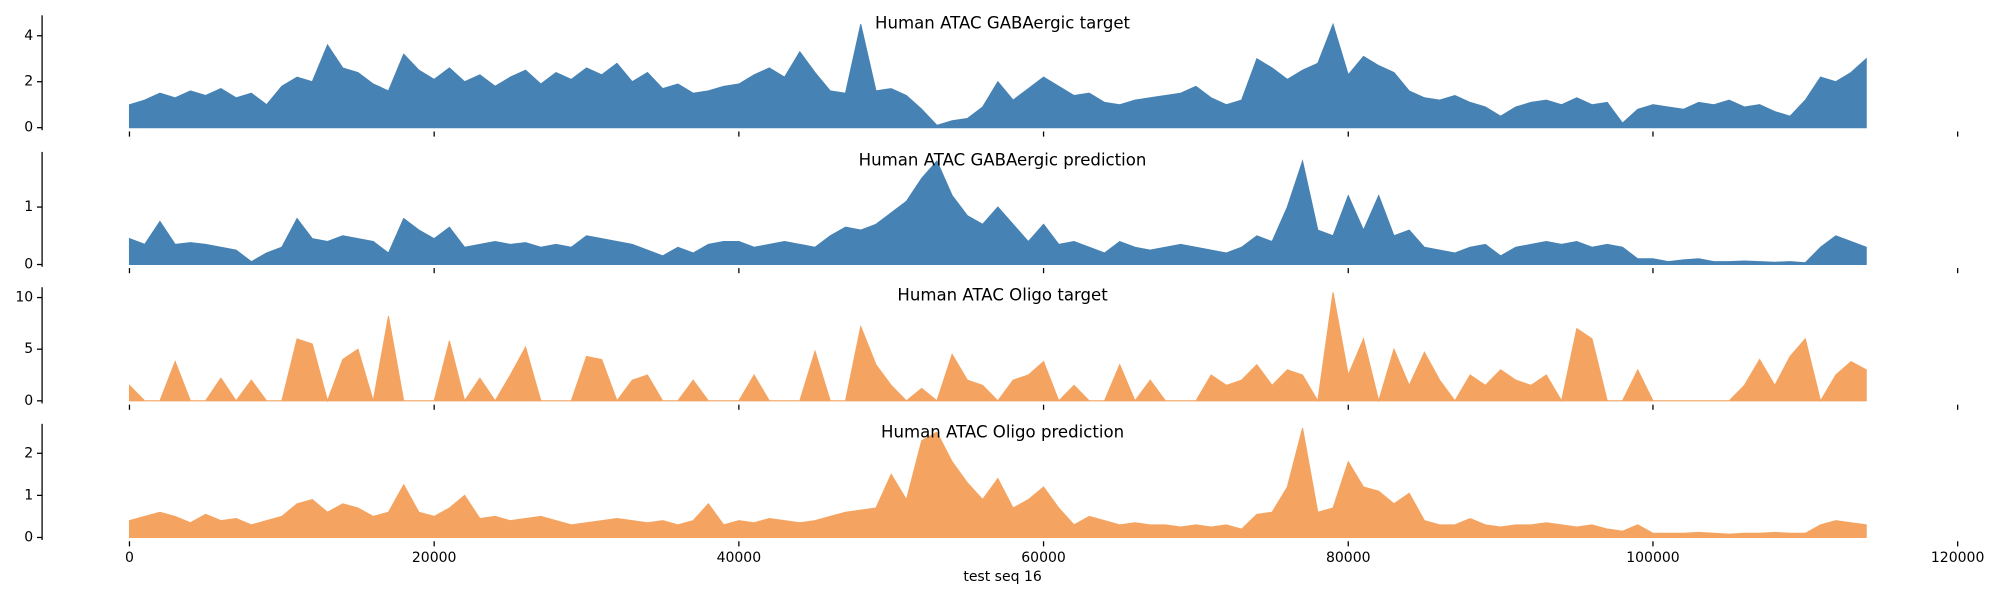  What do you see at coordinates (28, 349) in the screenshot?
I see `y-tick-label: 5` at bounding box center [28, 349].